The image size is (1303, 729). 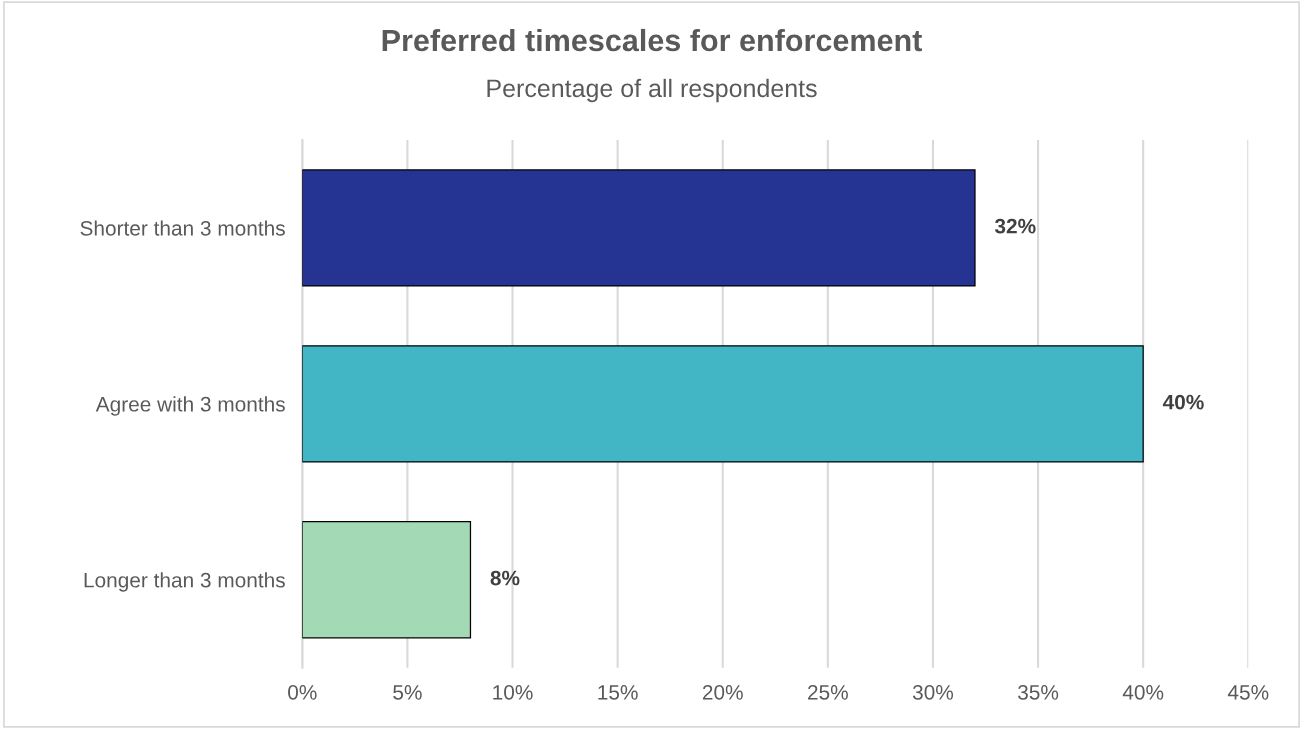 I want to click on y-tick-label: Agree with 3 months, so click(x=190, y=406).